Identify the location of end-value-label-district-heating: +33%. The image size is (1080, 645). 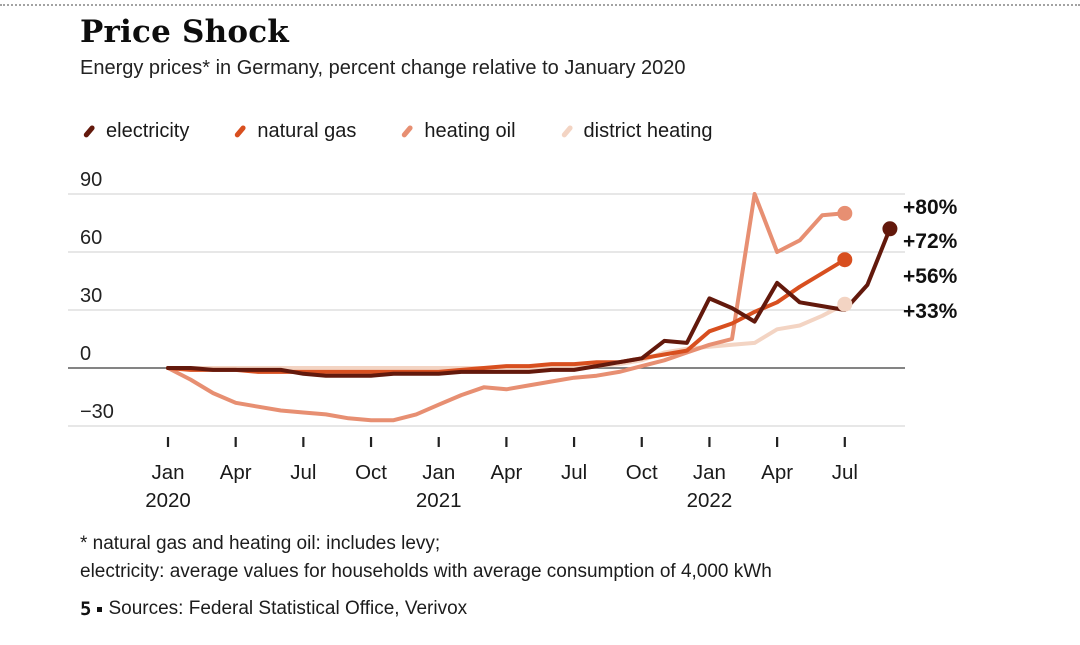
(930, 311).